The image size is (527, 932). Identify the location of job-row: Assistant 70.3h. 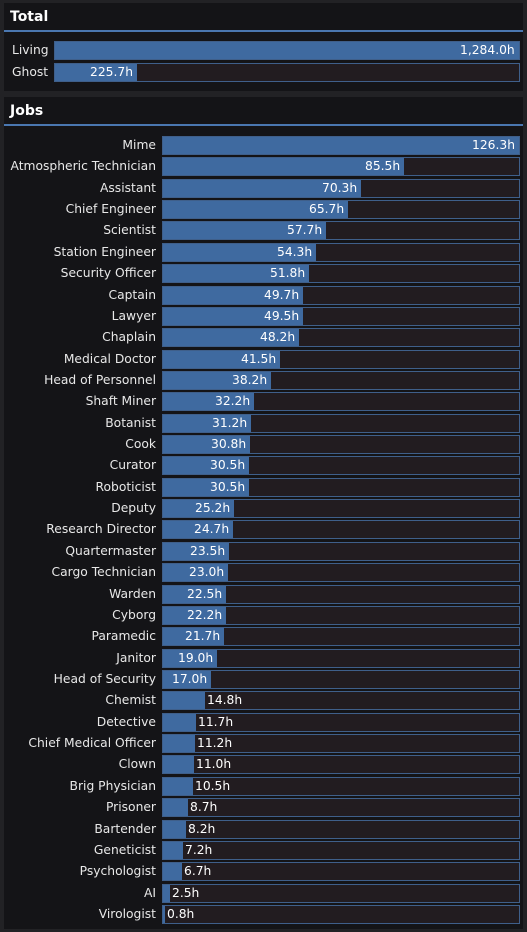
(263, 188).